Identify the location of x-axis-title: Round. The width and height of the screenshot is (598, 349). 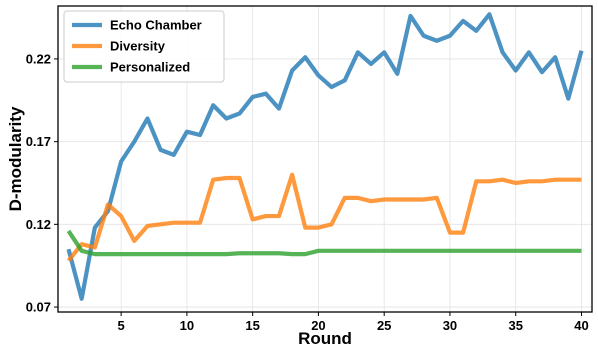
(325, 338).